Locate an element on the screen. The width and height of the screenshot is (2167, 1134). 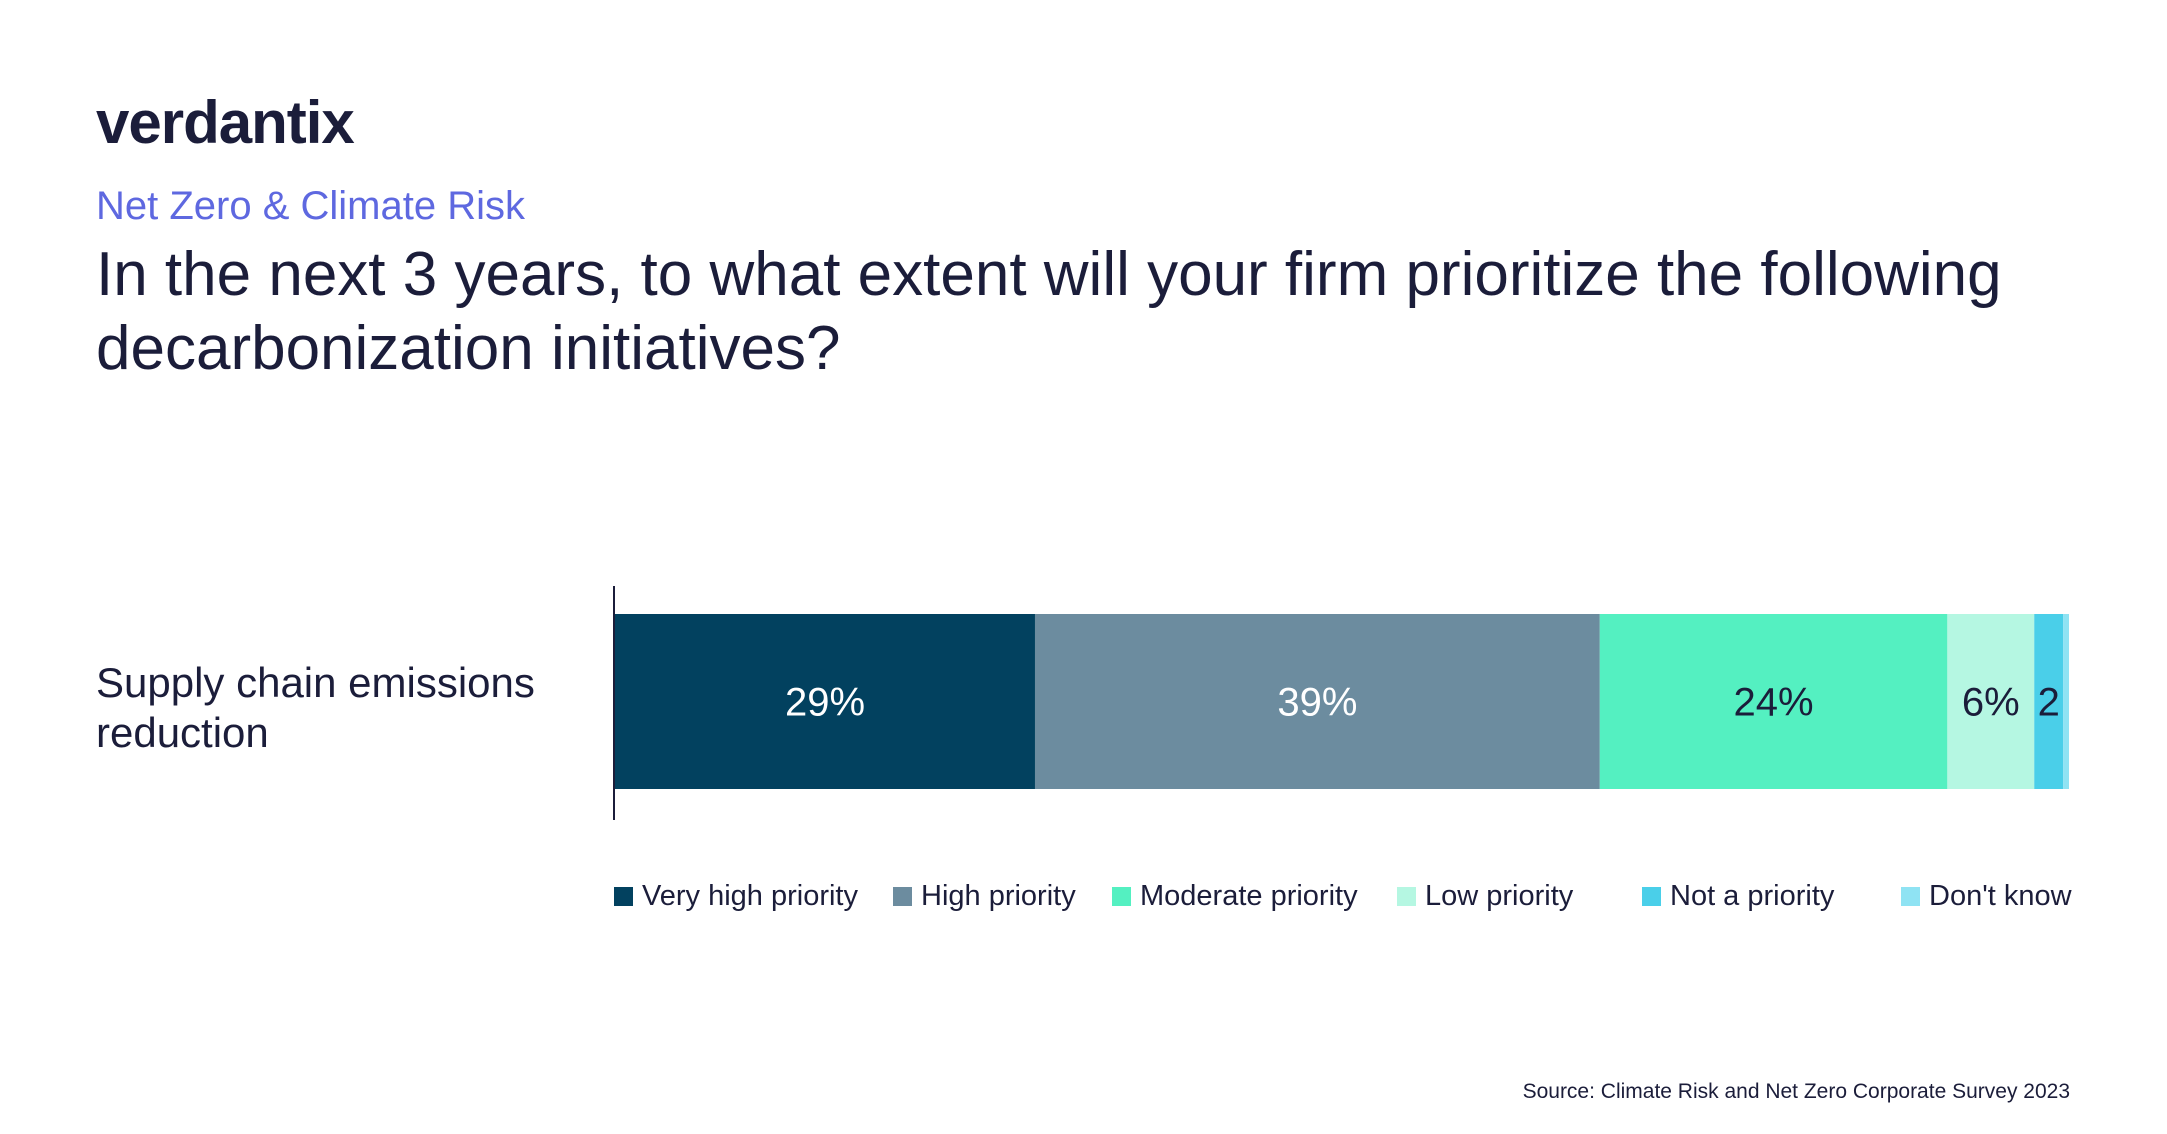
chart-subtitle: Net Zero & Climate Risk is located at coordinates (310, 206).